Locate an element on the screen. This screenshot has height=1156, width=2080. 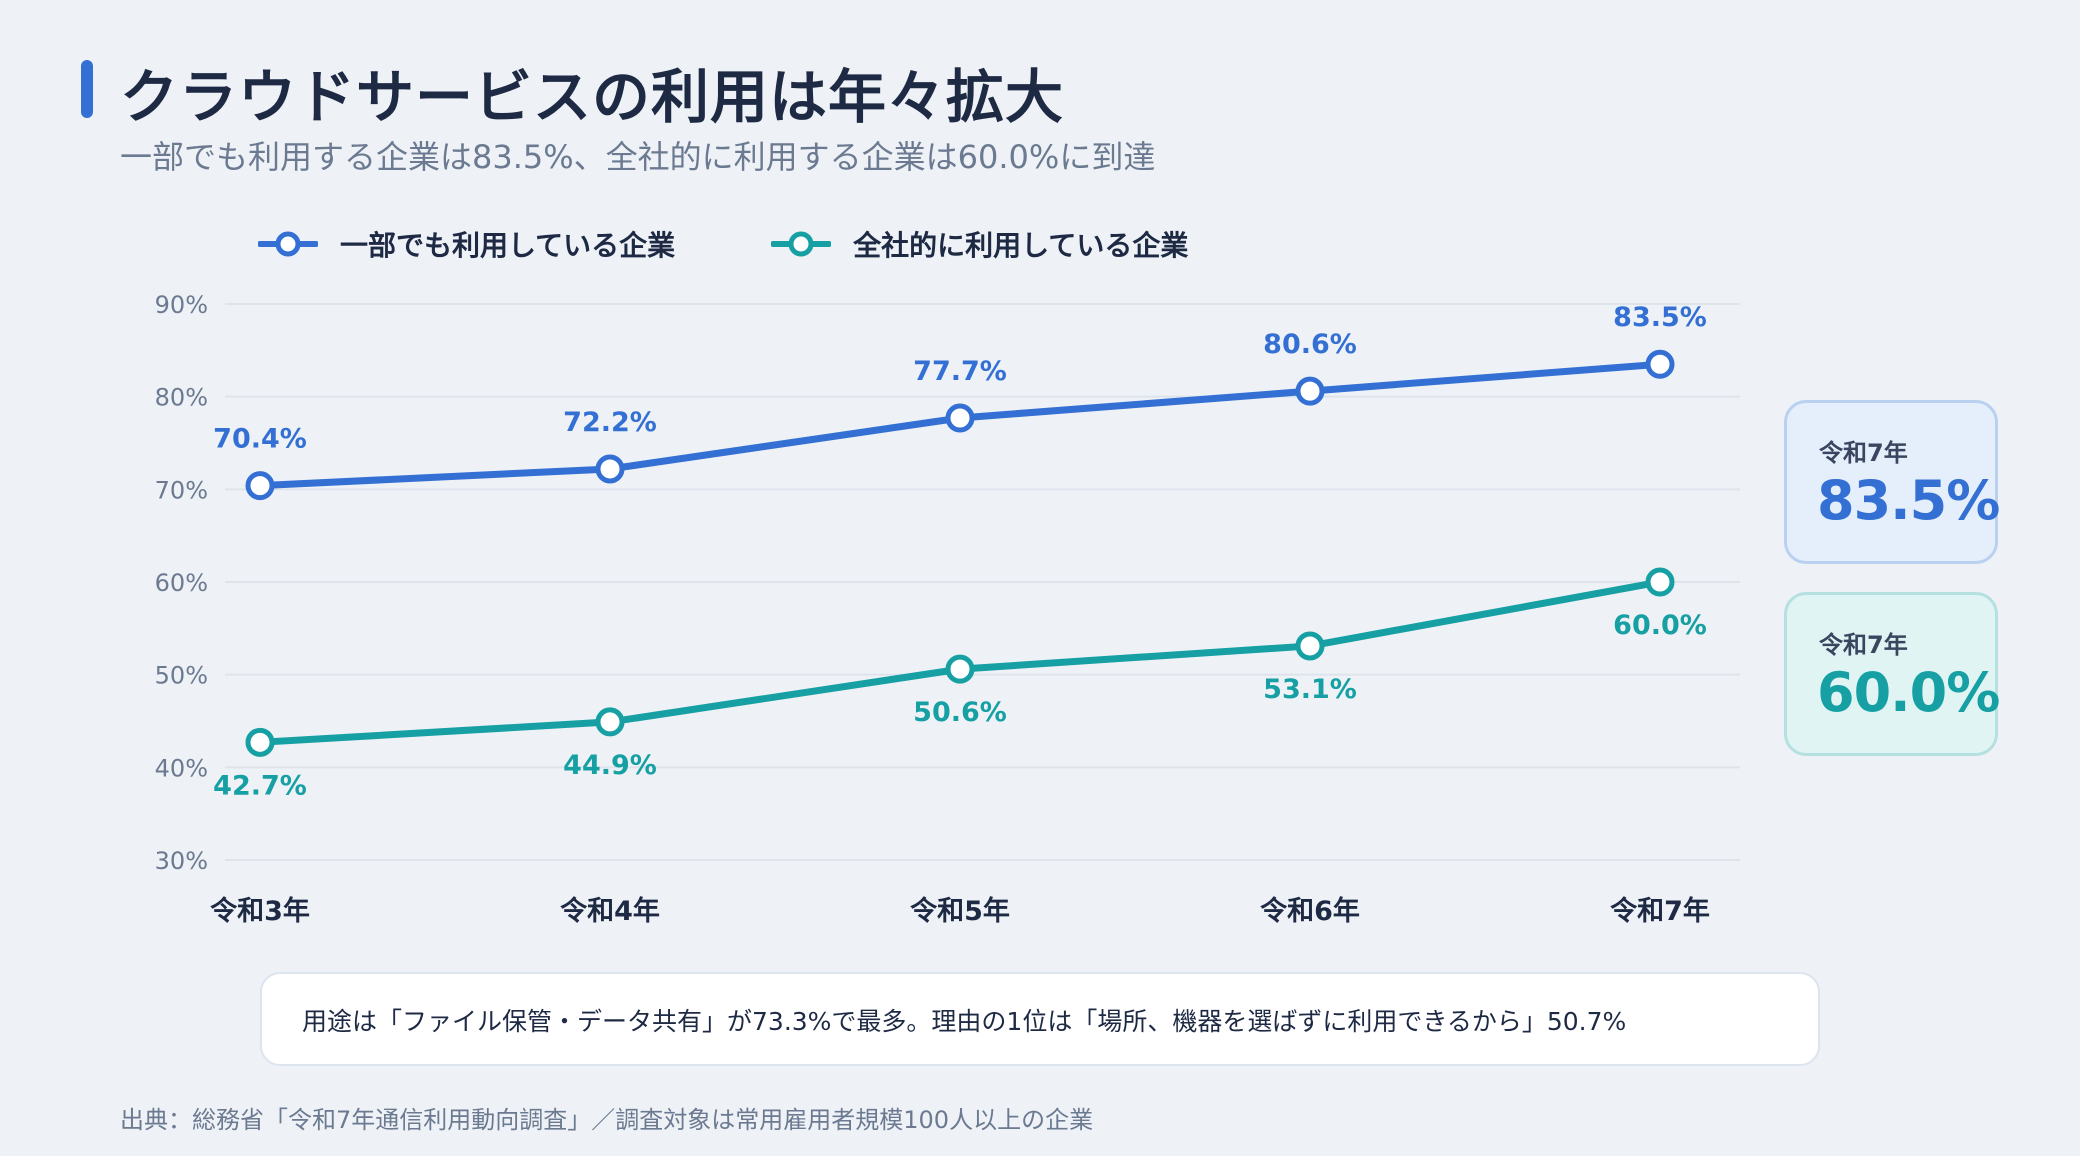
y-tick-label: 30% is located at coordinates (181, 861).